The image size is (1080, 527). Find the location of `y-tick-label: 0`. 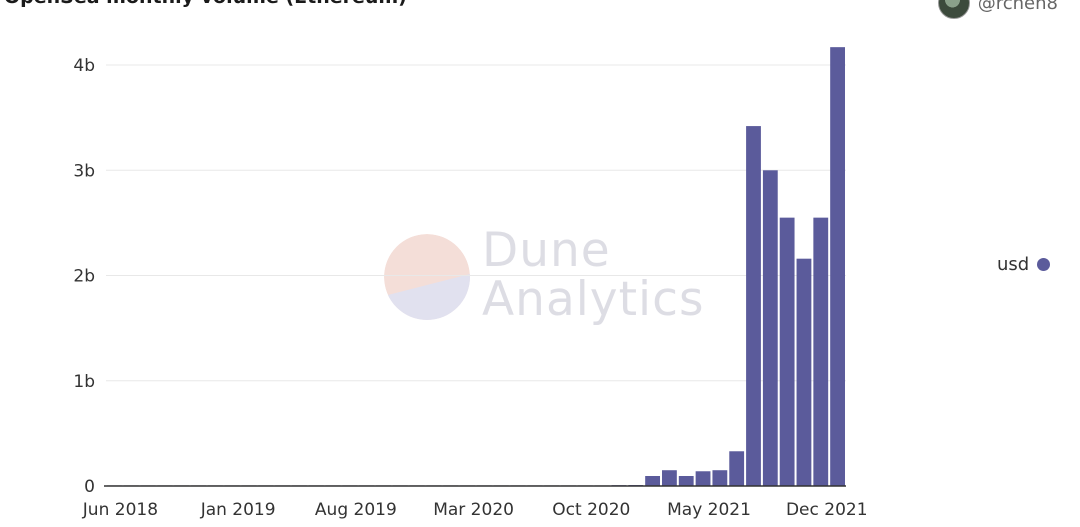

y-tick-label: 0 is located at coordinates (89, 487).